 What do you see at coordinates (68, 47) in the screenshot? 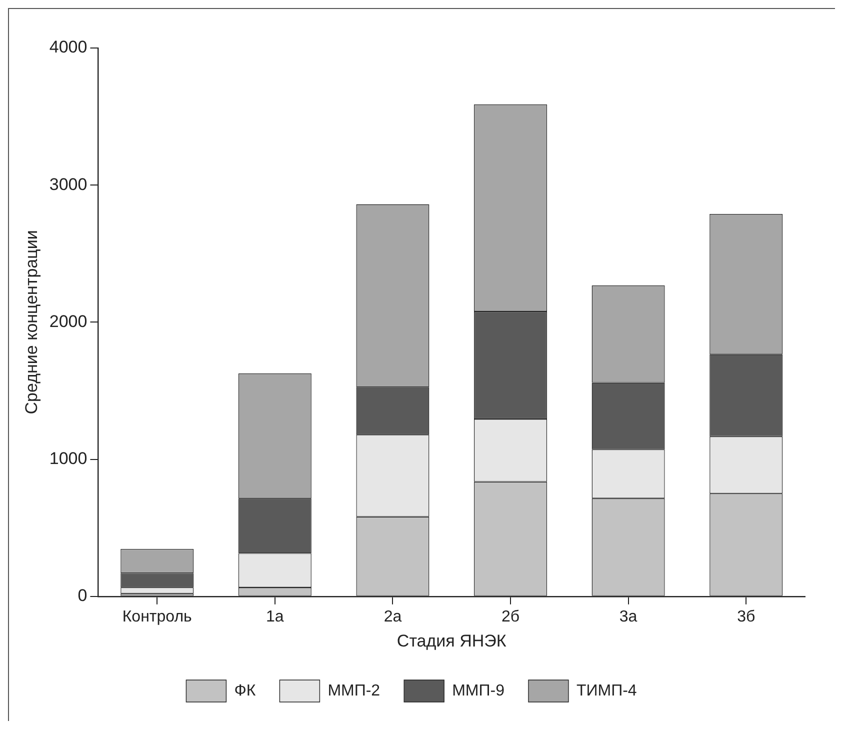
I see `y-tick-label: 4000` at bounding box center [68, 47].